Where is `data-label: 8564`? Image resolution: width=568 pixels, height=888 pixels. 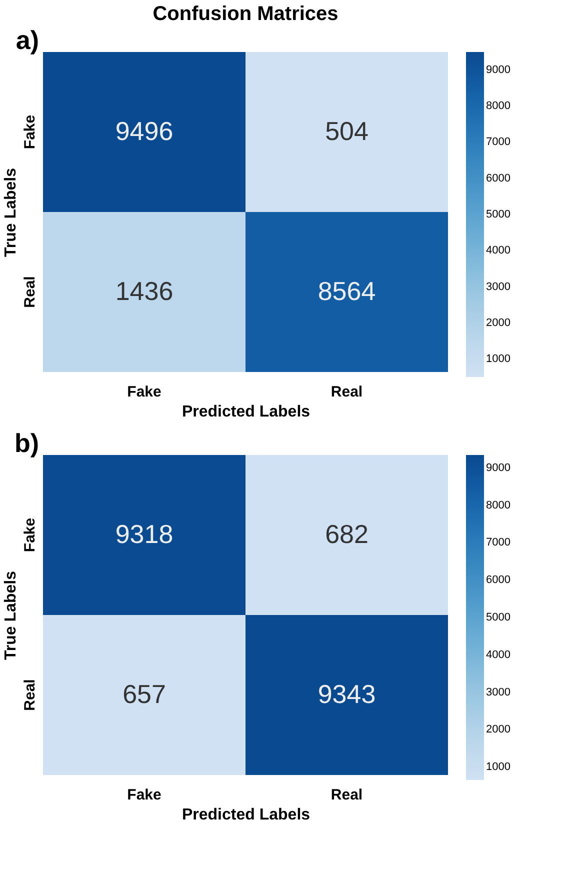 data-label: 8564 is located at coordinates (347, 291).